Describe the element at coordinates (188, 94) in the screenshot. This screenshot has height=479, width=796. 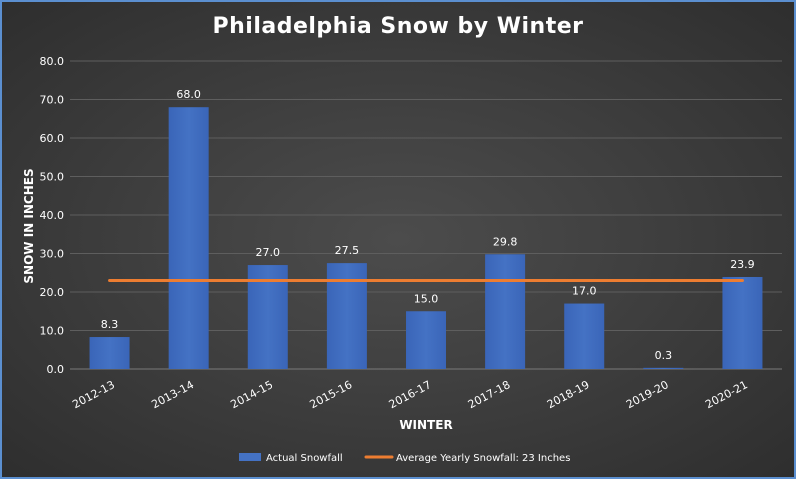
I see `bar-data-label: 68.0` at that location.